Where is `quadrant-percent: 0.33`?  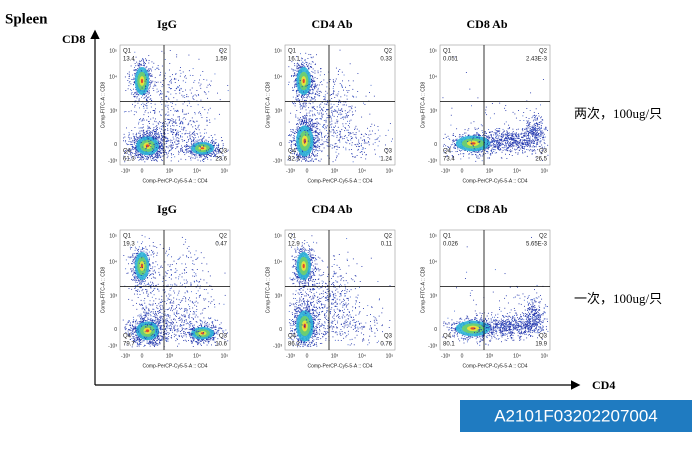
quadrant-percent: 0.33 is located at coordinates (386, 60).